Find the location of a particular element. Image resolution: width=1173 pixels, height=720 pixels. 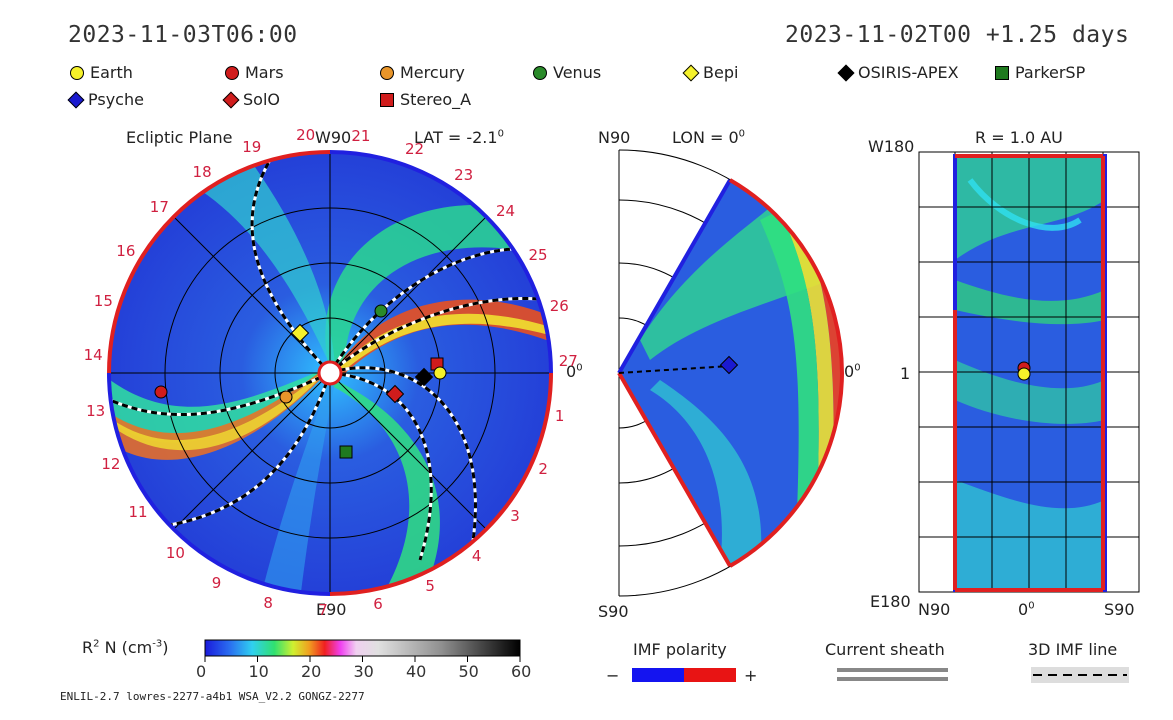

hour-label: 23 is located at coordinates (464, 174).